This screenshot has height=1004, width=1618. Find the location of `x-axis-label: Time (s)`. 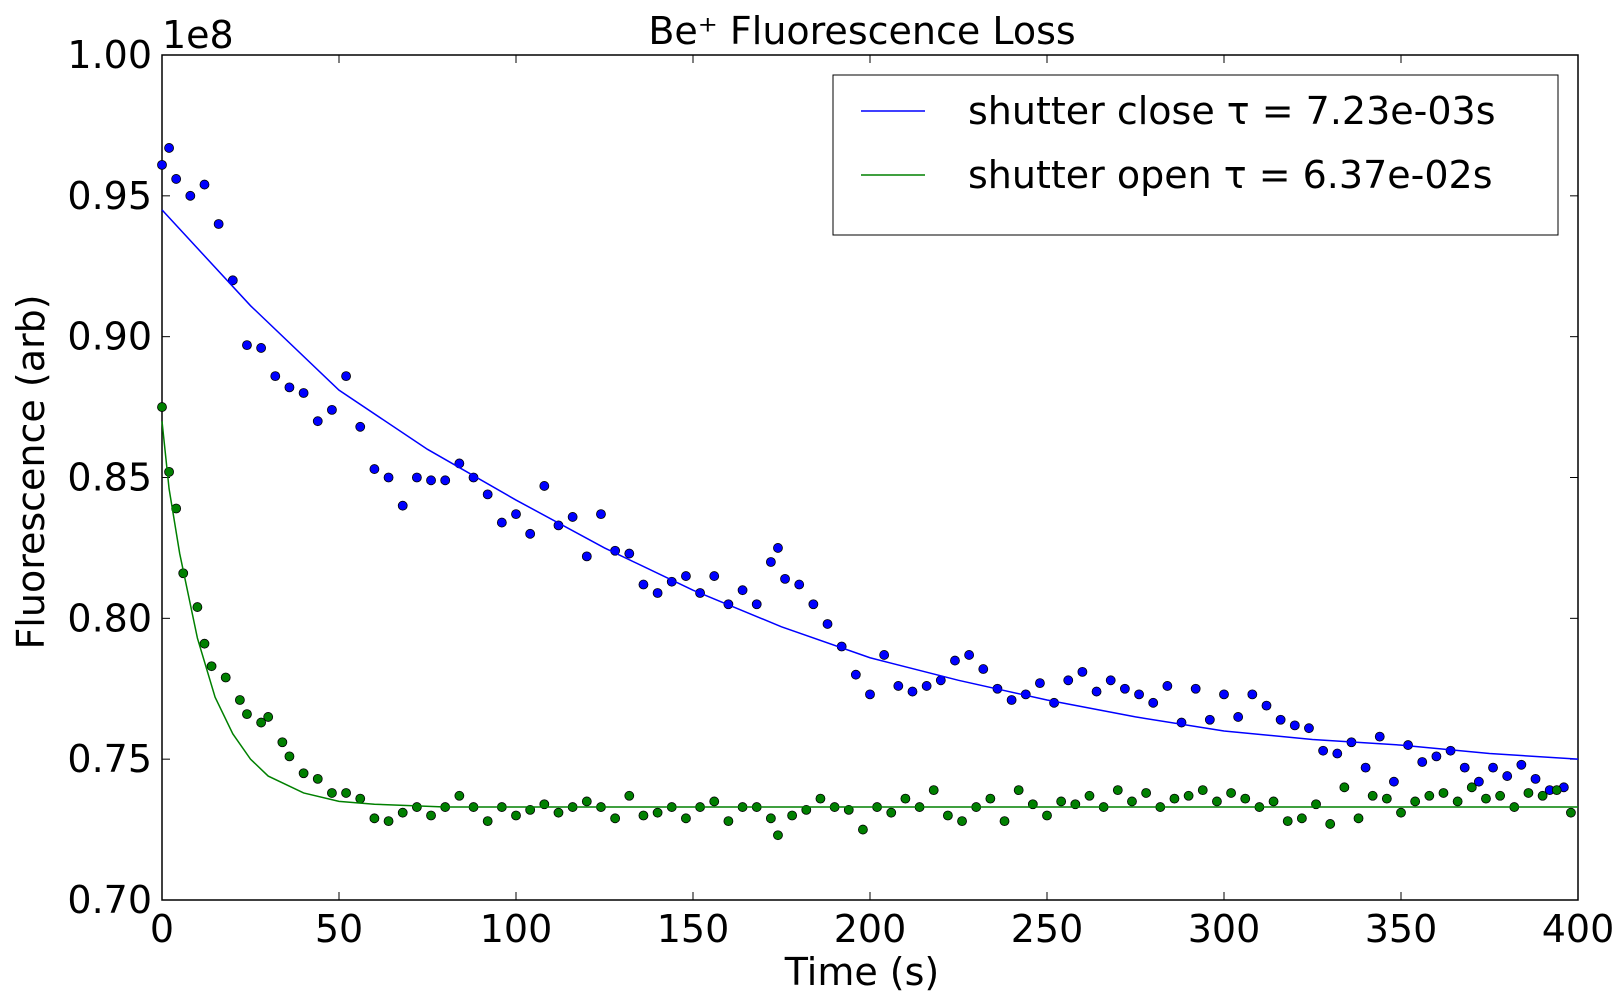

x-axis-label: Time (s) is located at coordinates (862, 972).